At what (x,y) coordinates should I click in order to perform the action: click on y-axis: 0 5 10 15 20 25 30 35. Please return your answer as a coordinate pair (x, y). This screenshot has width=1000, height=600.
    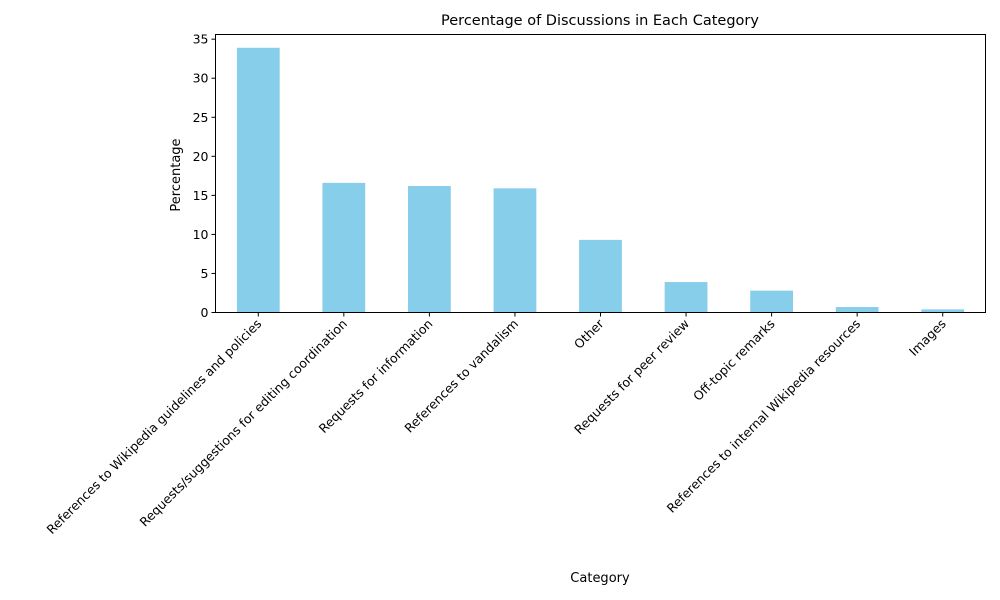
    Looking at the image, I should click on (204, 176).